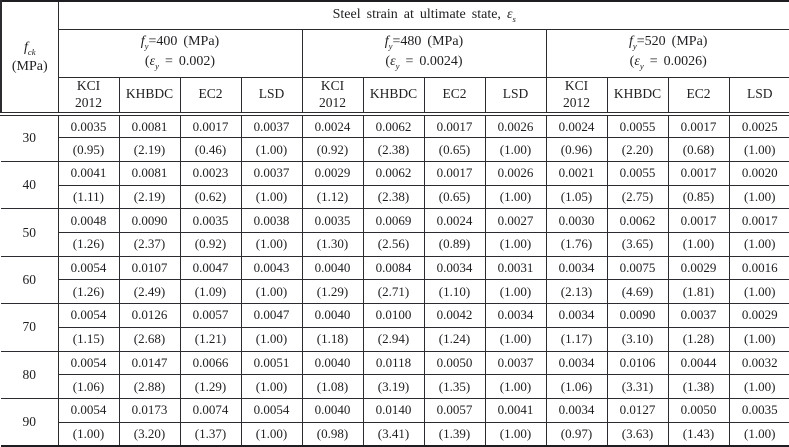 This screenshot has height=447, width=789. What do you see at coordinates (210, 410) in the screenshot?
I see `strain-value-cell: 0.0074` at bounding box center [210, 410].